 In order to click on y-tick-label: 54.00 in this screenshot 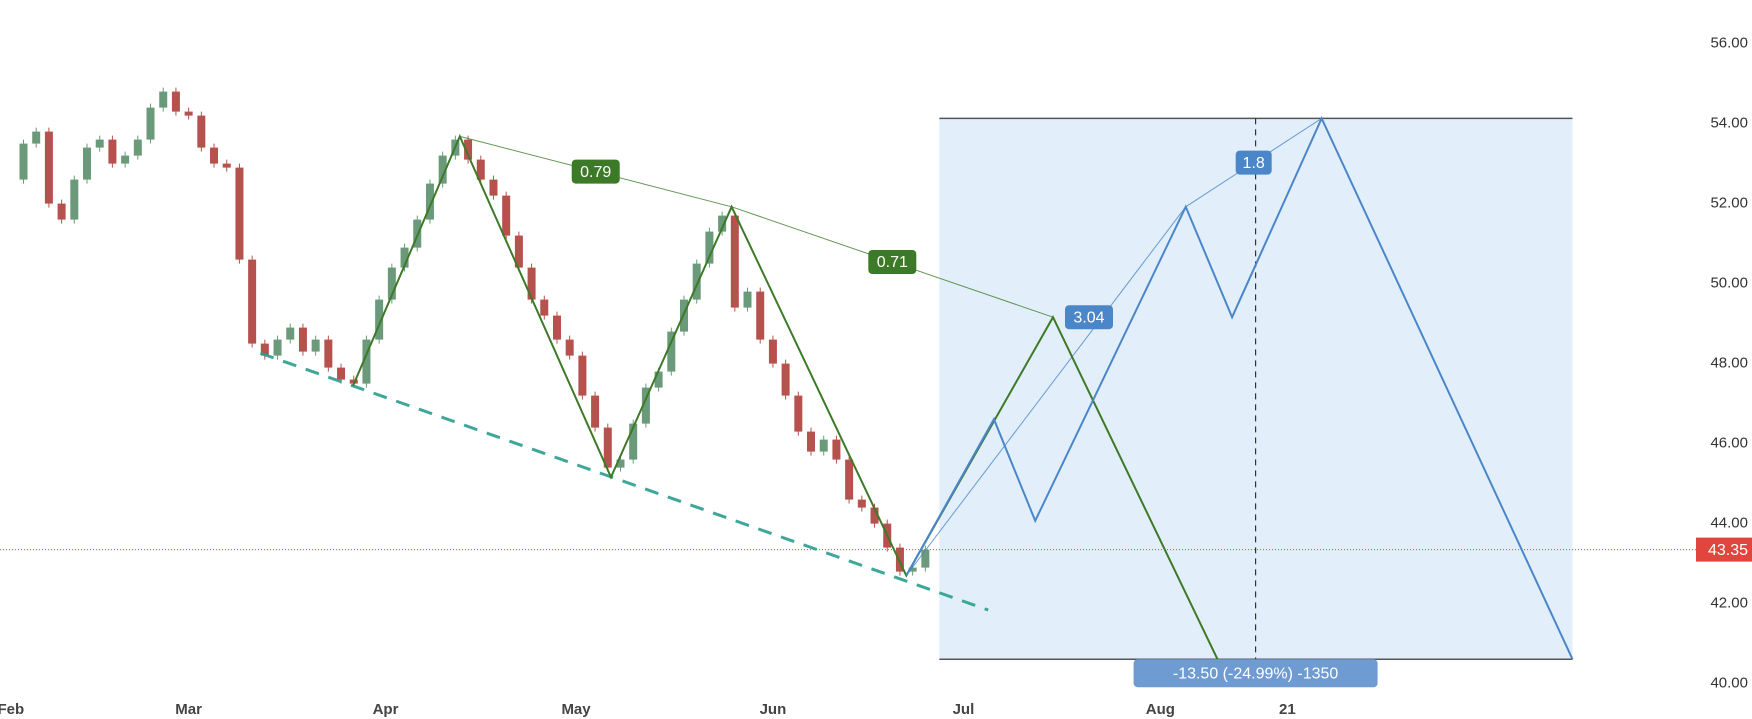, I will do `click(1729, 123)`.